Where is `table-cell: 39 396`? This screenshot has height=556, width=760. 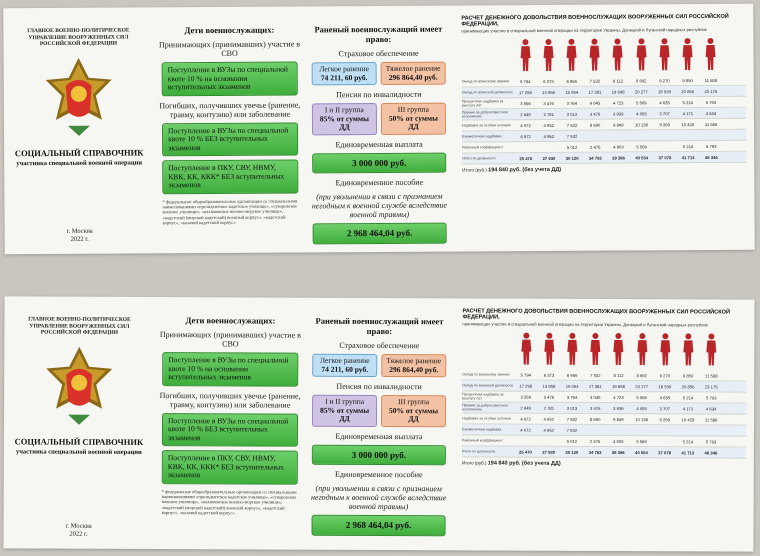
table-cell: 39 396 is located at coordinates (618, 452).